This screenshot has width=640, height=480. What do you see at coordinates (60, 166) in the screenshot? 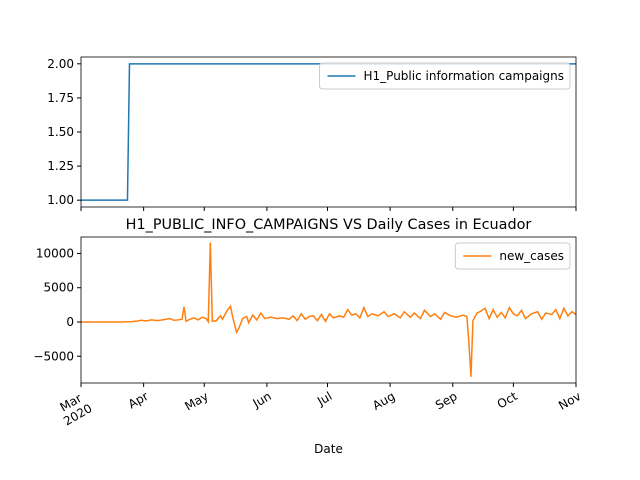
I see `y-tick-label: 1.25` at bounding box center [60, 166].